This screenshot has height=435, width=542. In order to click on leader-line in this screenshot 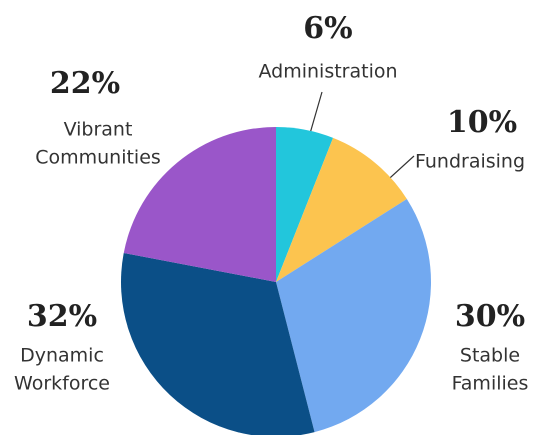, I will do `click(315, 114)`.